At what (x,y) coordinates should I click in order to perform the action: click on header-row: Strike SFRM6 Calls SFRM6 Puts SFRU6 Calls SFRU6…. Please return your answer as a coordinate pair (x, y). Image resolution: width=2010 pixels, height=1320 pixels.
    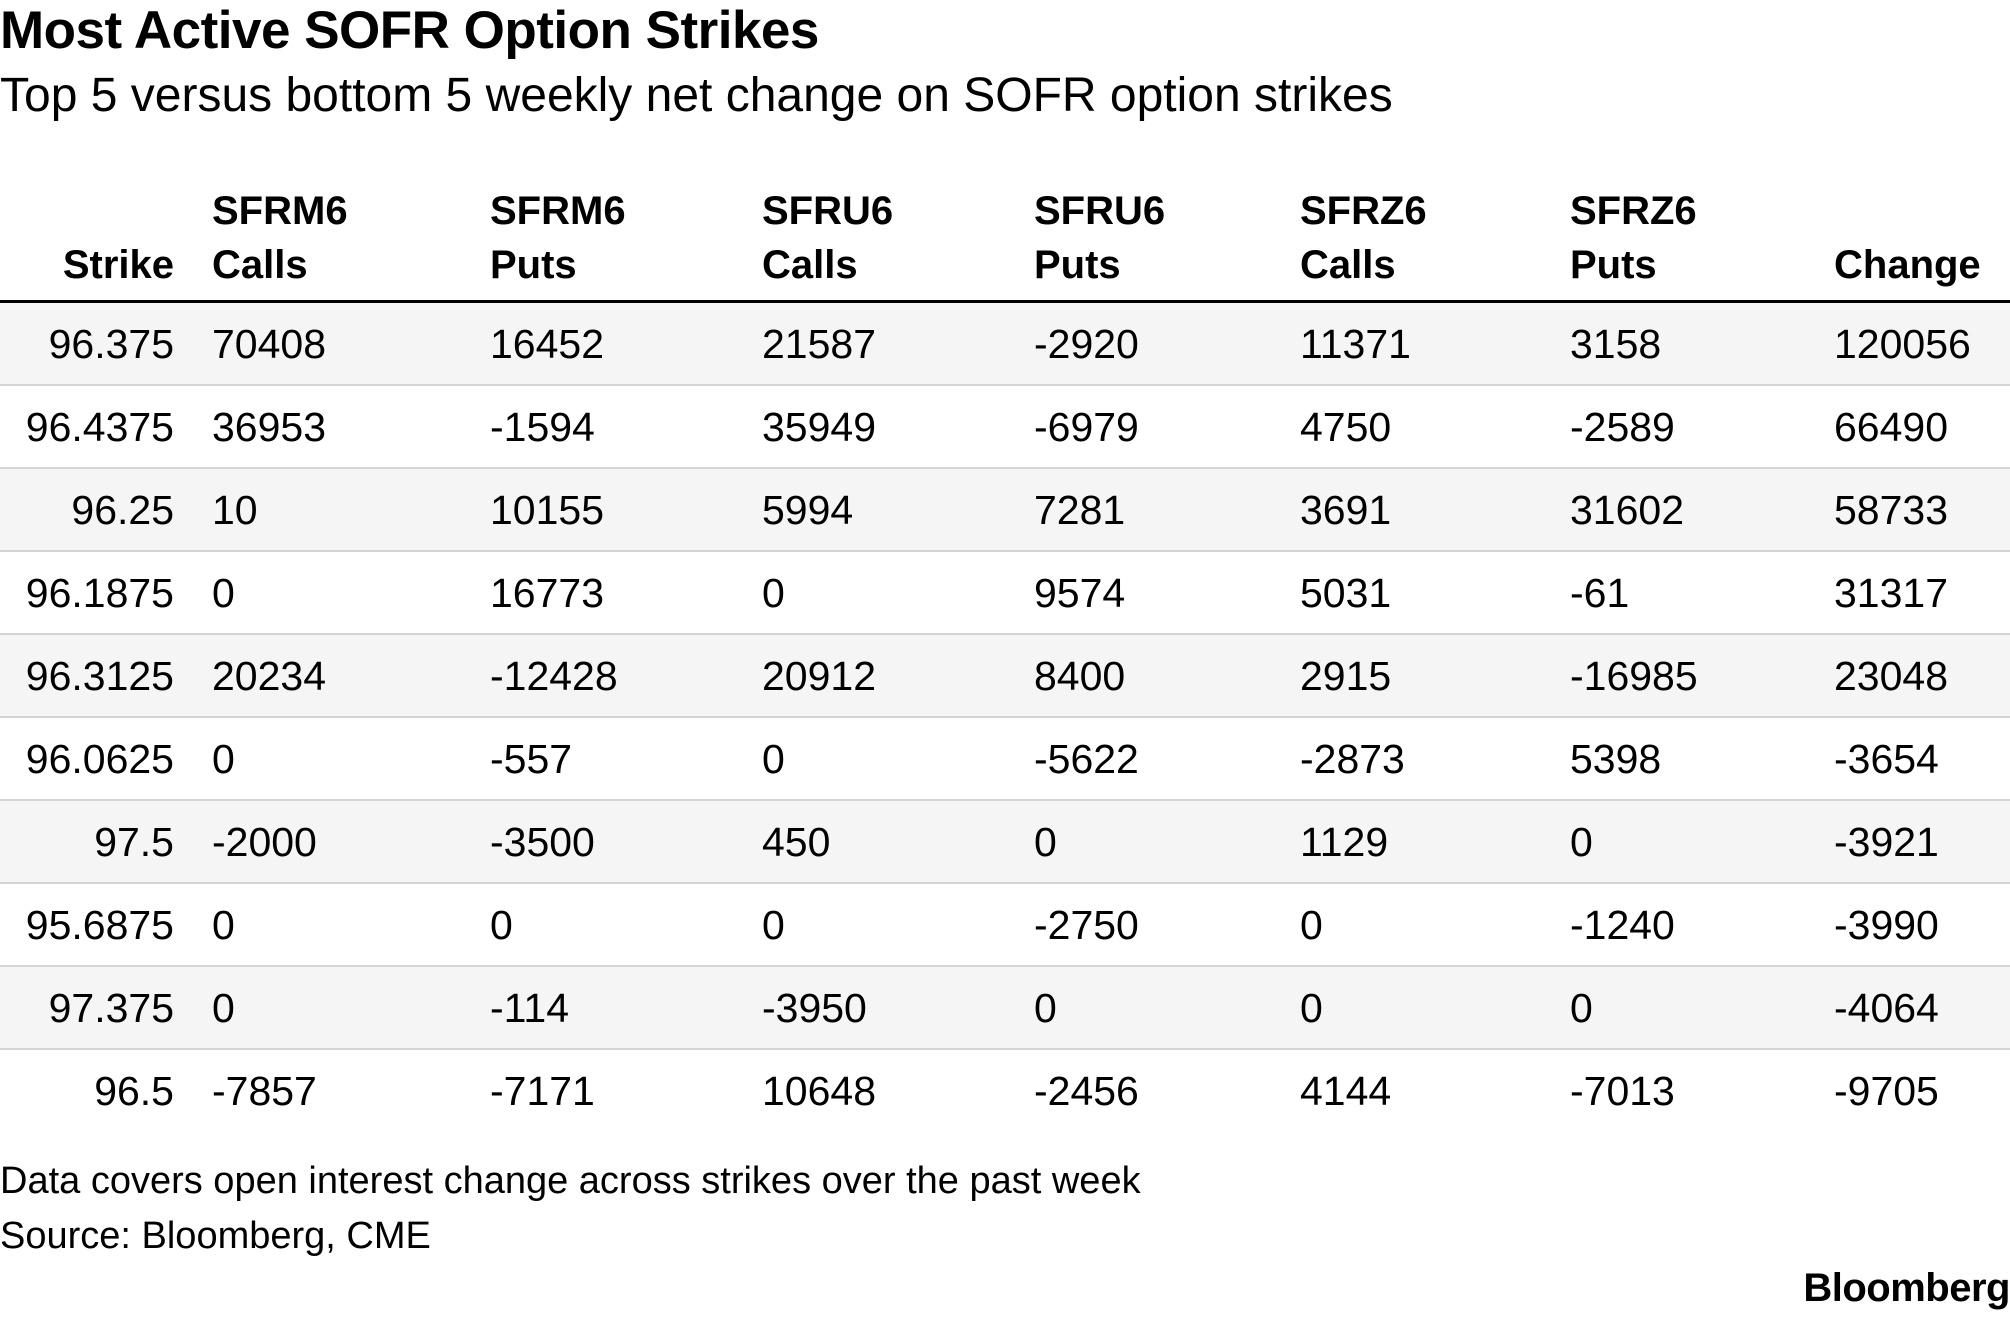
    Looking at the image, I should click on (1005, 235).